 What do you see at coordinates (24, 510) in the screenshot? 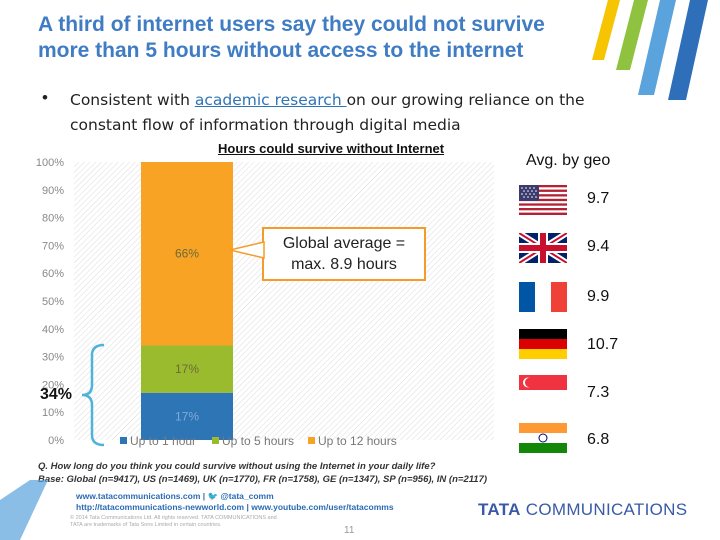
I see `footer-swoosh-decoration` at bounding box center [24, 510].